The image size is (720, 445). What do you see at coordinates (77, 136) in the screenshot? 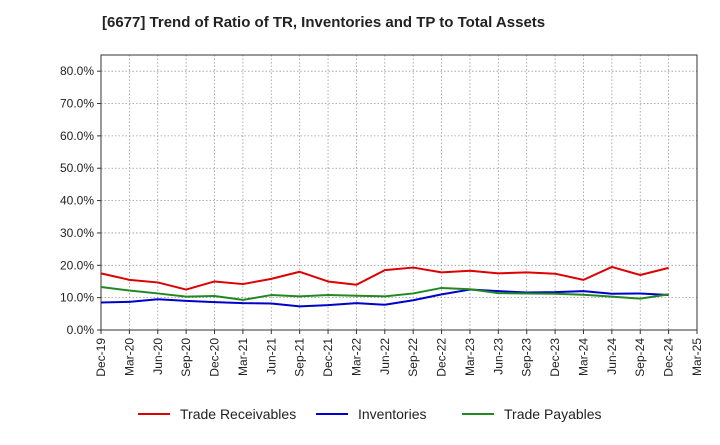
I see `y-tick-label: 60.0%` at bounding box center [77, 136].